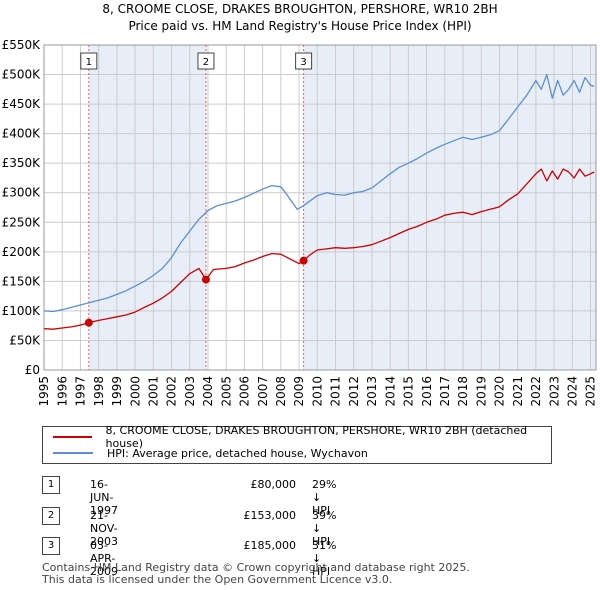  I want to click on transaction-number: 1, so click(51, 485).